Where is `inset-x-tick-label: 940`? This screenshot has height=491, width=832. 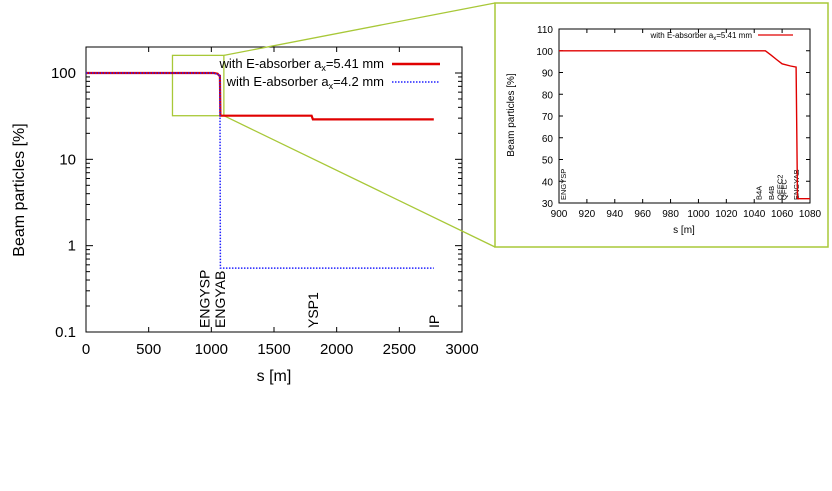
inset-x-tick-label: 940 is located at coordinates (614, 214).